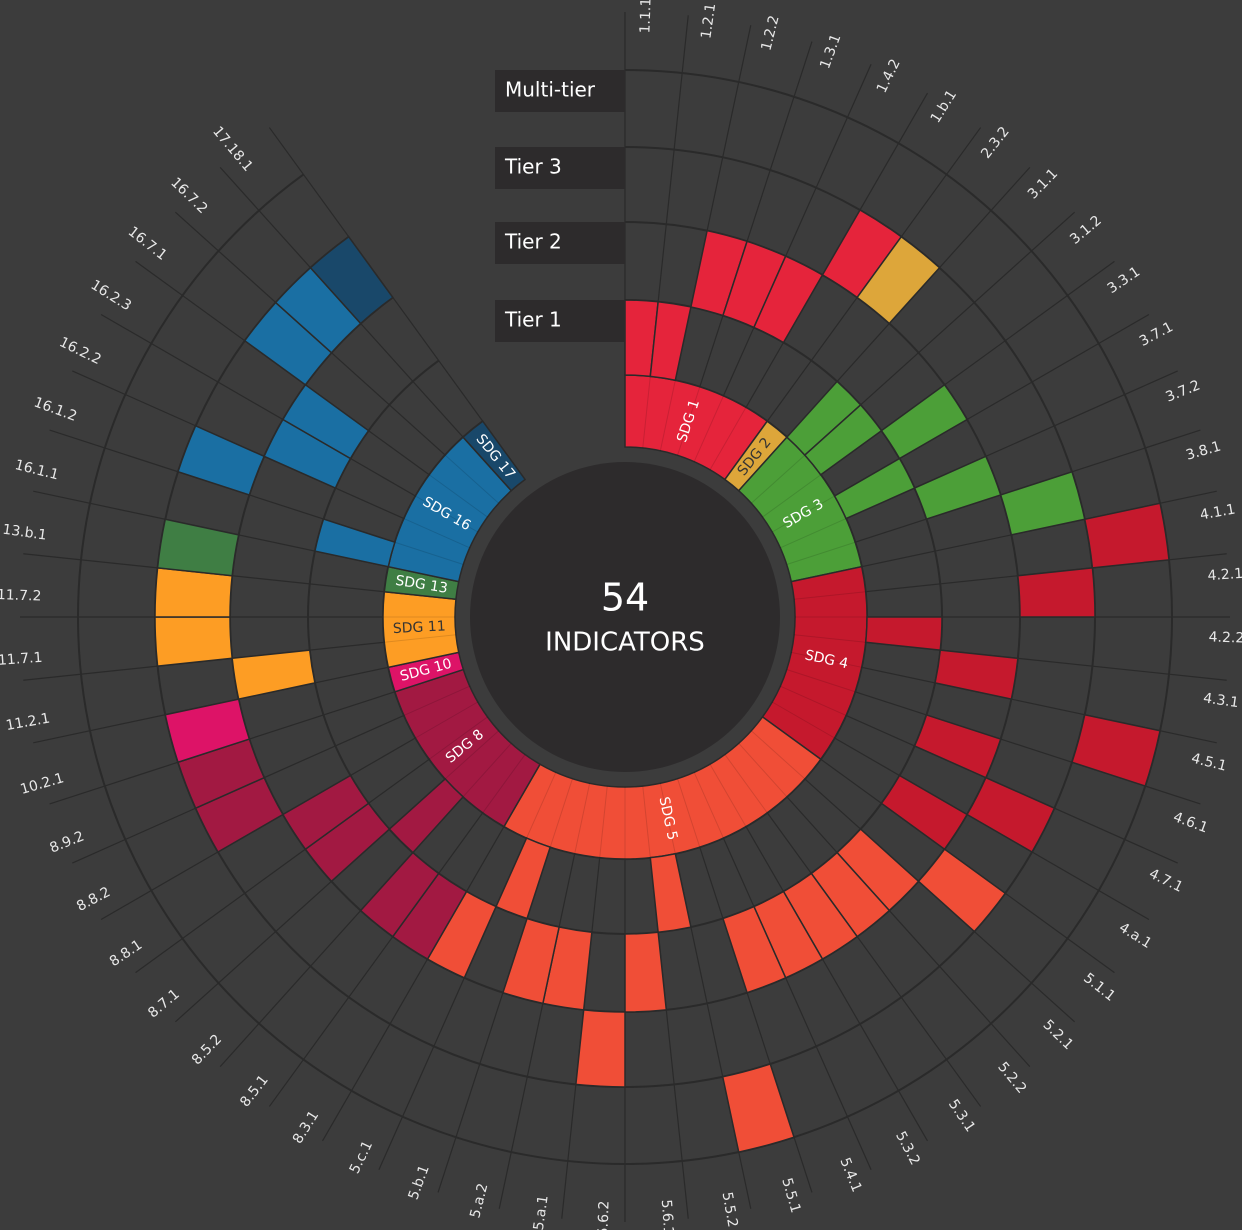 This screenshot has width=1242, height=1230. Describe the element at coordinates (1165, 881) in the screenshot. I see `indicator-label: 4.7.1` at that location.